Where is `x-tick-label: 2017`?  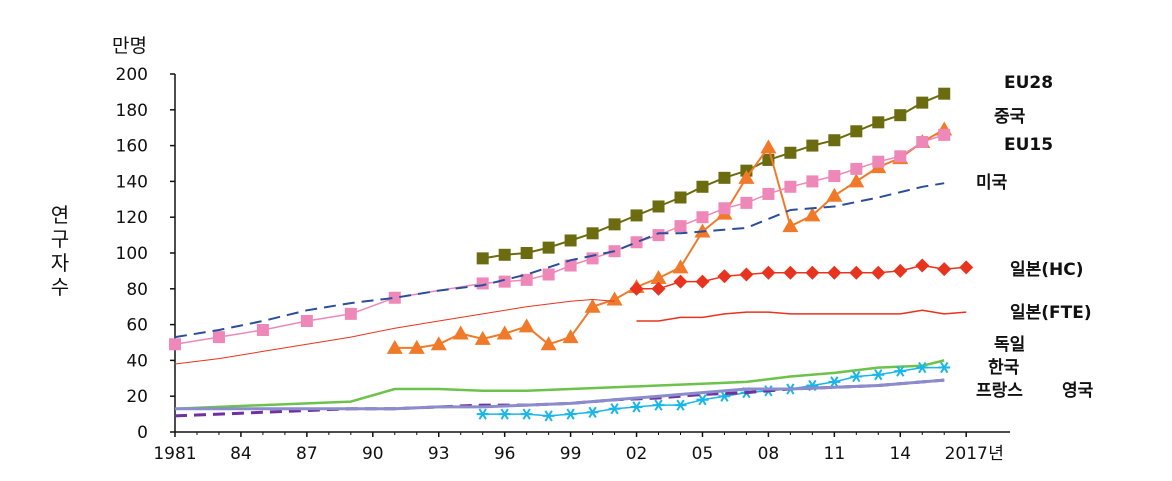 x-tick-label: 2017 is located at coordinates (966, 454).